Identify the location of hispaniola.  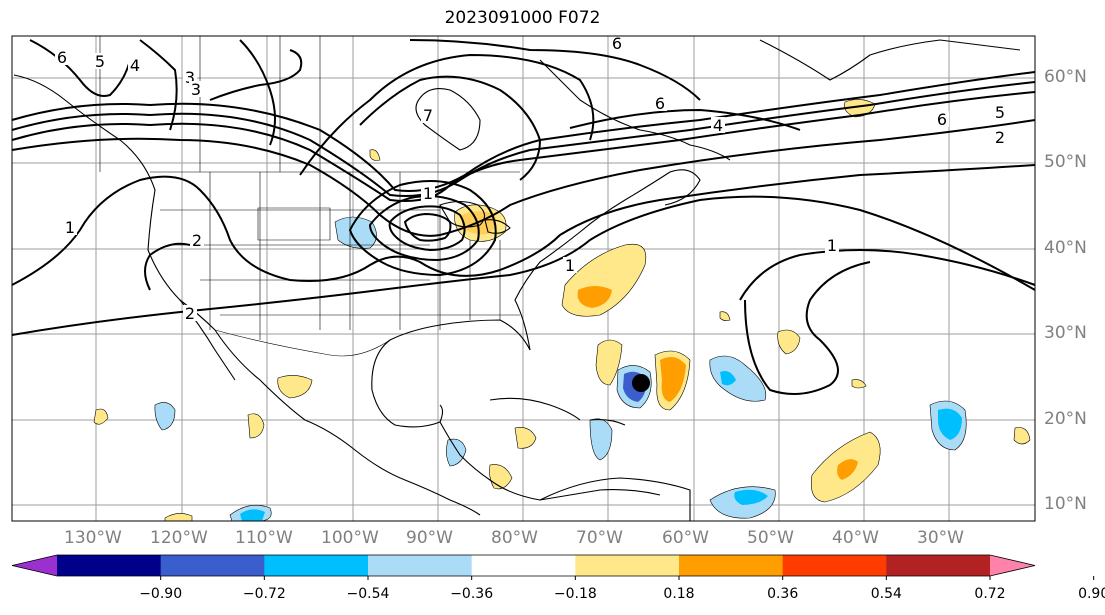
(607, 422).